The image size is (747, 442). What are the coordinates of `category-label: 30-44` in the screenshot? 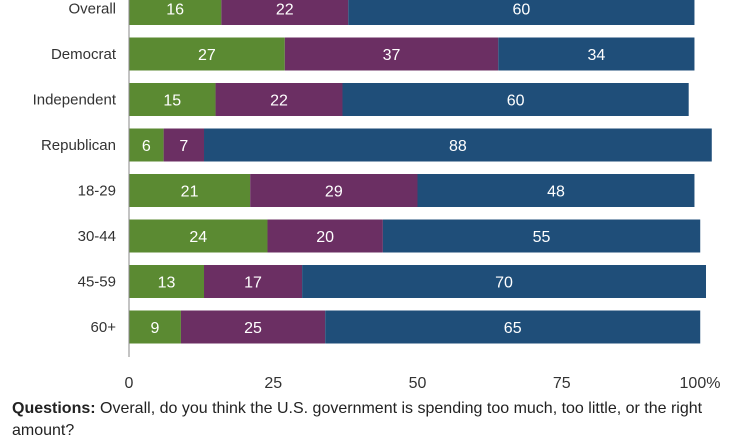 It's located at (97, 236).